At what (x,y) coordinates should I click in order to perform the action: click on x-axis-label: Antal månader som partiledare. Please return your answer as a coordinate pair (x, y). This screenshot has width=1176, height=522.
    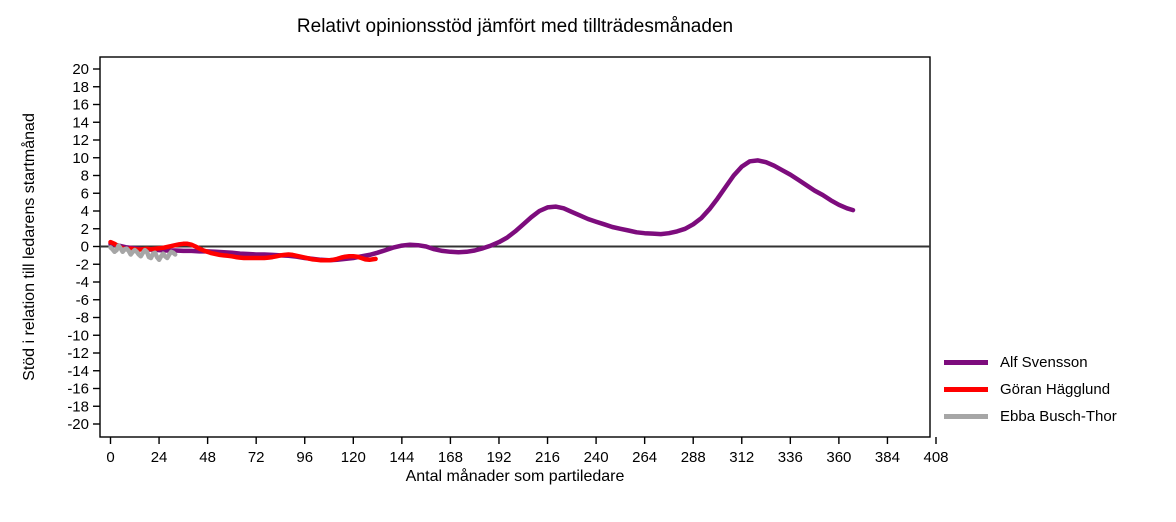
    Looking at the image, I should click on (515, 476).